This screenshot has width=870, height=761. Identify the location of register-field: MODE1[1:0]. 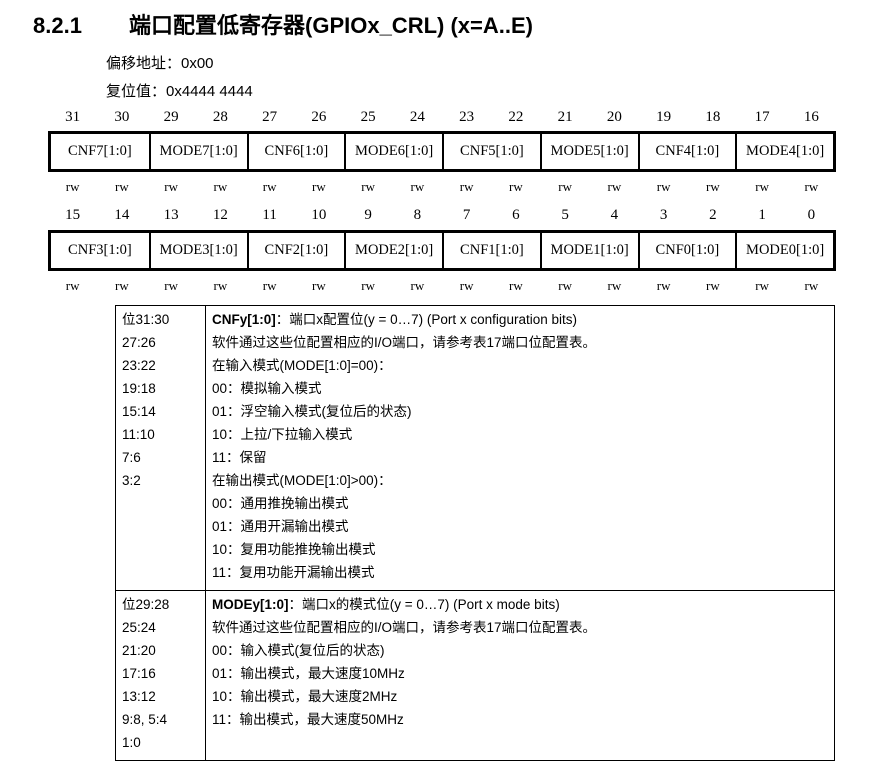
(588, 250).